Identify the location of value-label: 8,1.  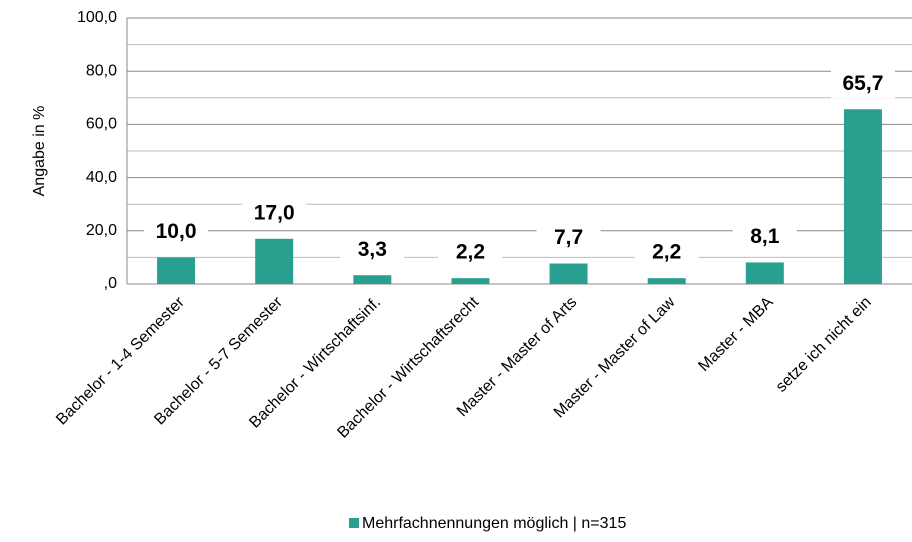
(765, 236).